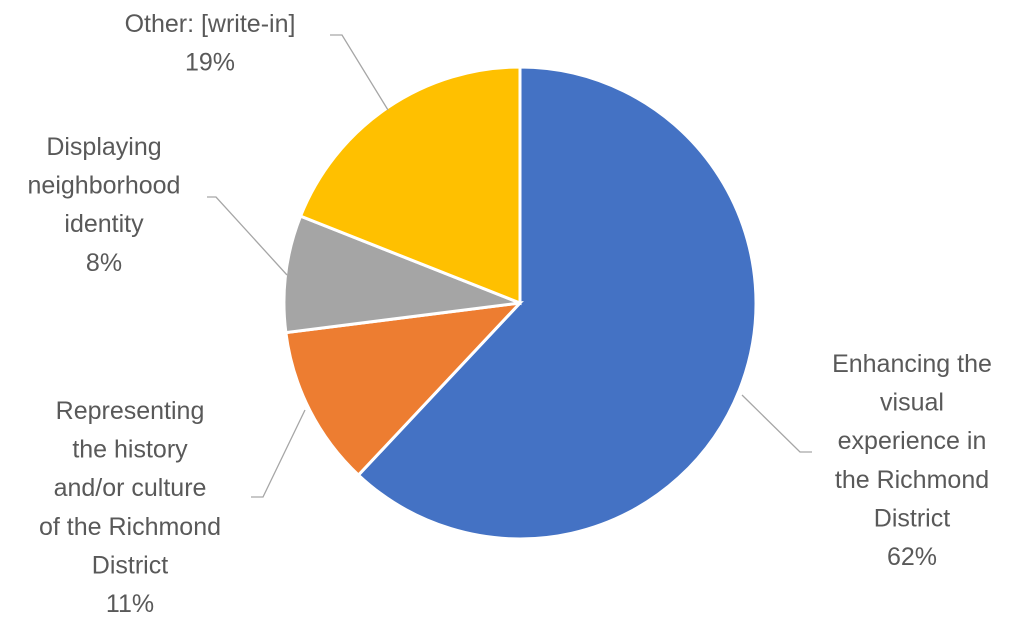 Image resolution: width=1011 pixels, height=623 pixels. What do you see at coordinates (247, 236) in the screenshot?
I see `leader-line-neighborhood-identity` at bounding box center [247, 236].